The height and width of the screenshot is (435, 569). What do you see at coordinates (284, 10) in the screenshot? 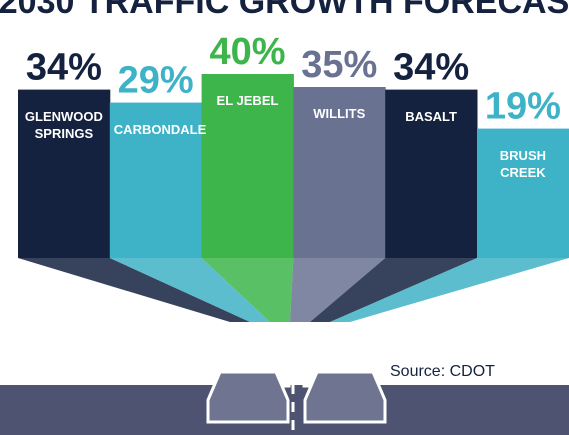
I see `chart-title: 2030 TRAFFIC GROWTH FORECAS` at bounding box center [284, 10].